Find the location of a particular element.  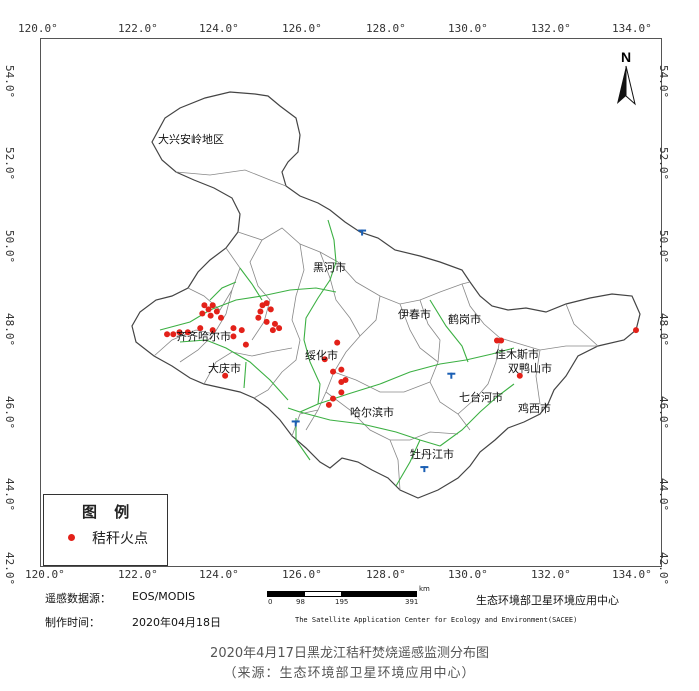

north-label: N is located at coordinates (626, 57).